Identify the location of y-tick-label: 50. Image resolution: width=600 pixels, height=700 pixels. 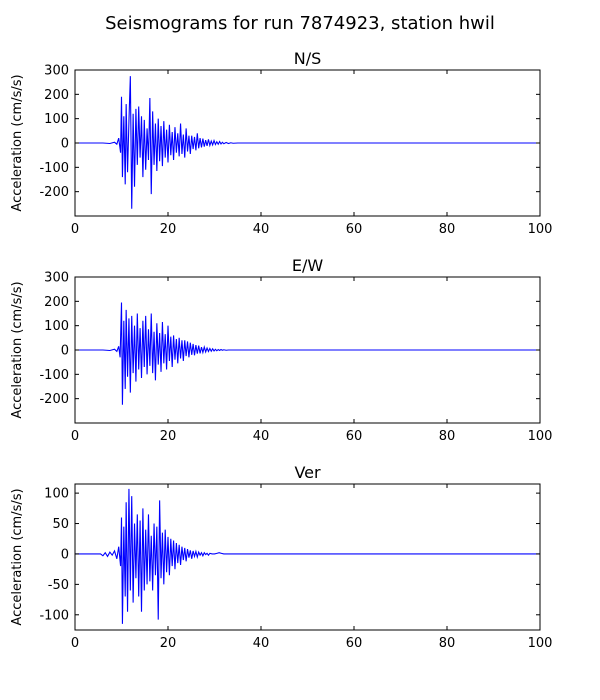
(60, 524).